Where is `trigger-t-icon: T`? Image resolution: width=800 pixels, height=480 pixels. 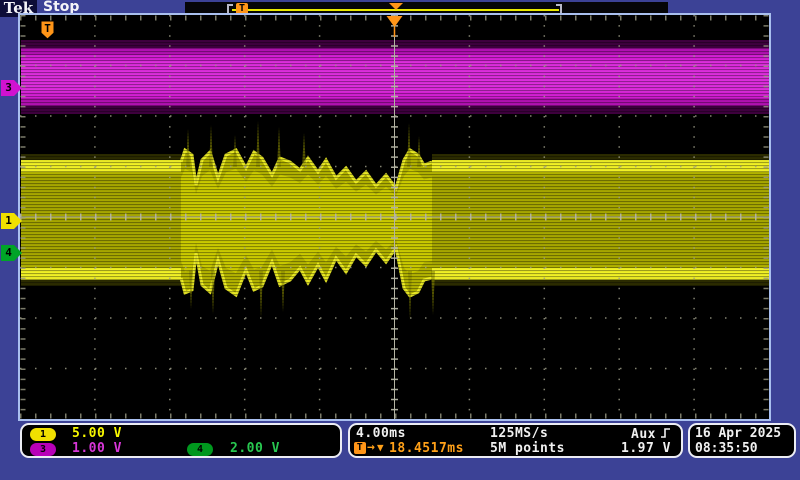 trigger-t-icon: T is located at coordinates (360, 448).